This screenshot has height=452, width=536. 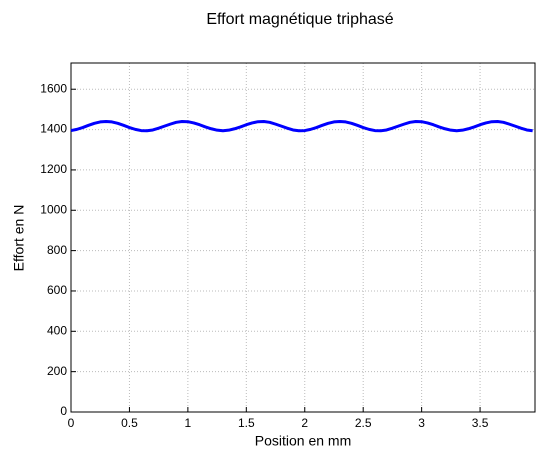 What do you see at coordinates (421, 423) in the screenshot?
I see `x-tick-label: 3` at bounding box center [421, 423].